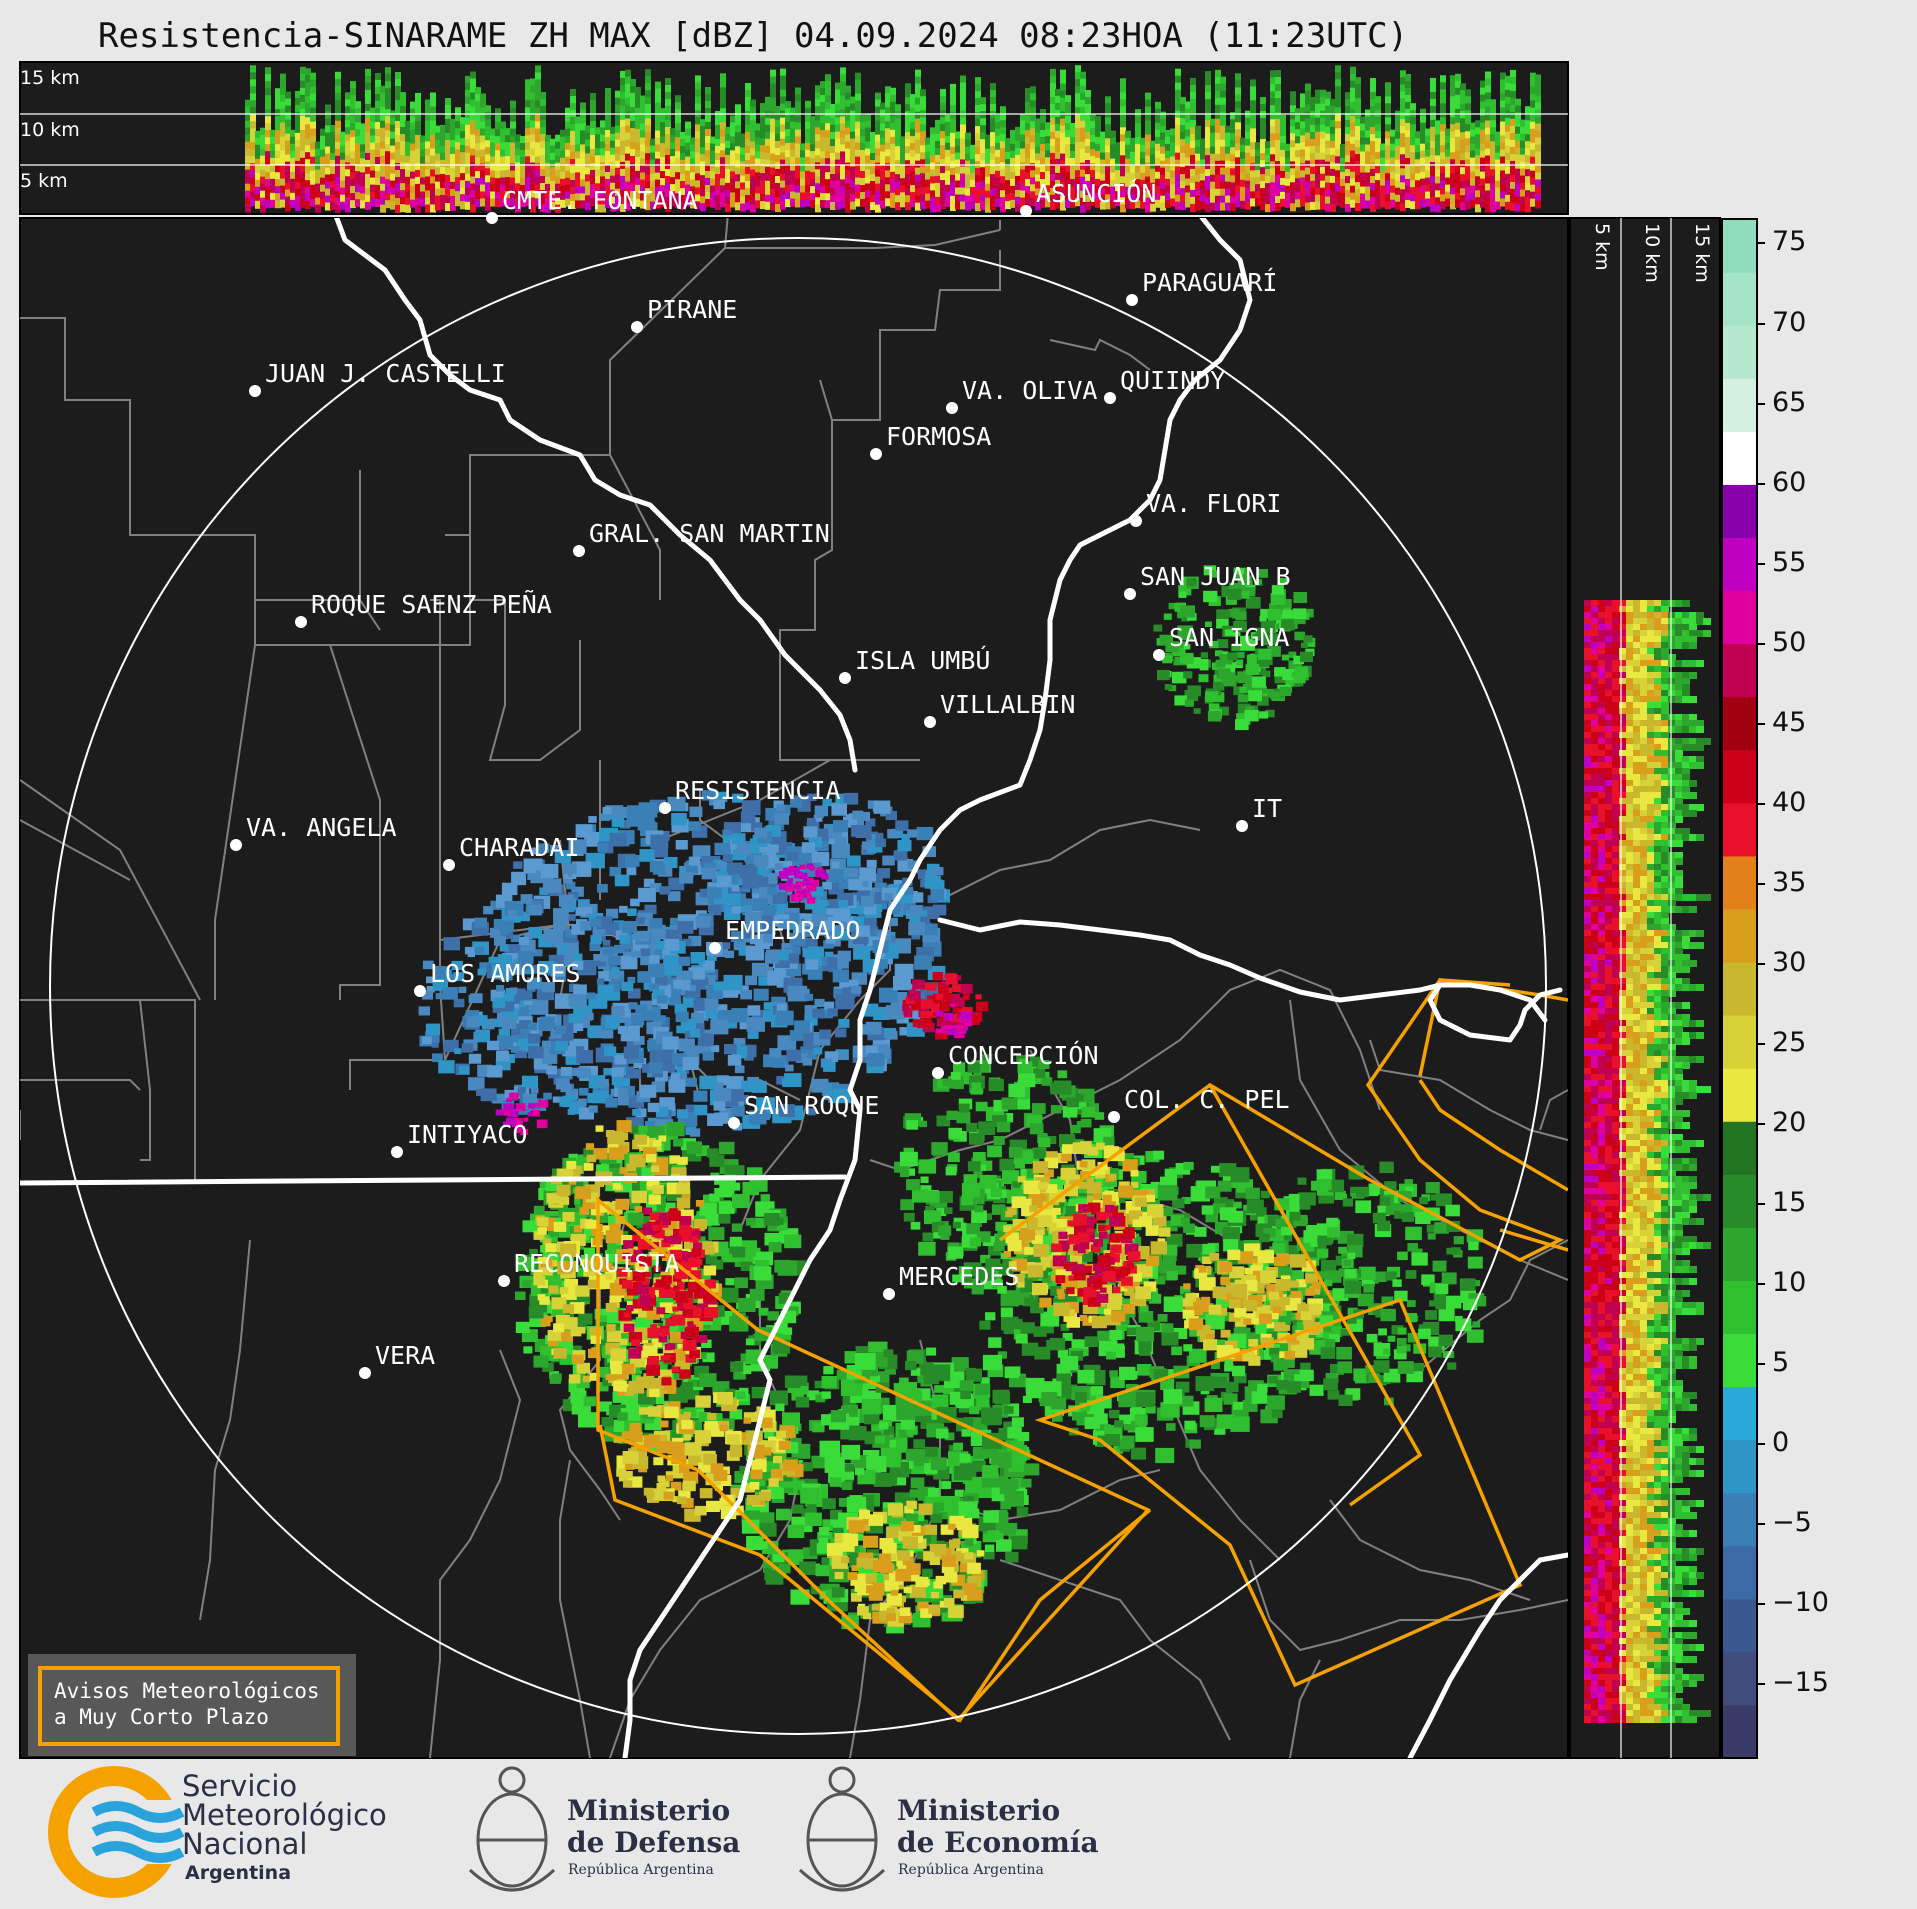 Image resolution: width=1917 pixels, height=1909 pixels. Describe the element at coordinates (240, 1786) in the screenshot. I see `smn-logo-line1: Servicio` at that location.